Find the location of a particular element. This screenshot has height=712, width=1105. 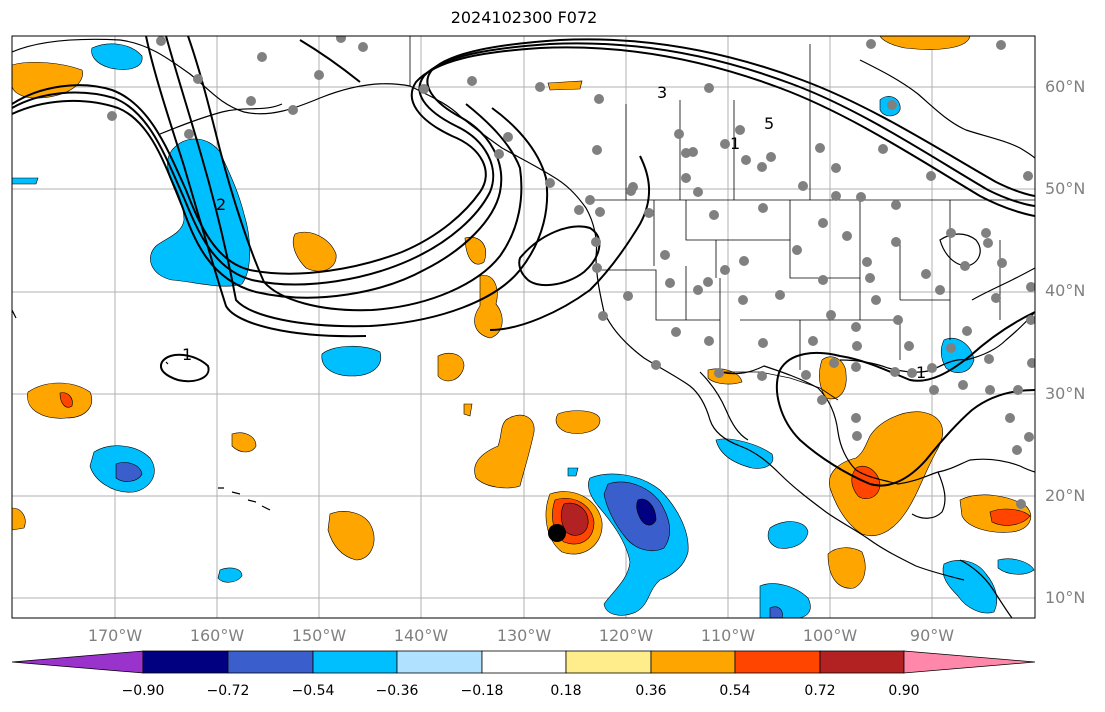

lat-label-30n: 30°N is located at coordinates (1065, 393).